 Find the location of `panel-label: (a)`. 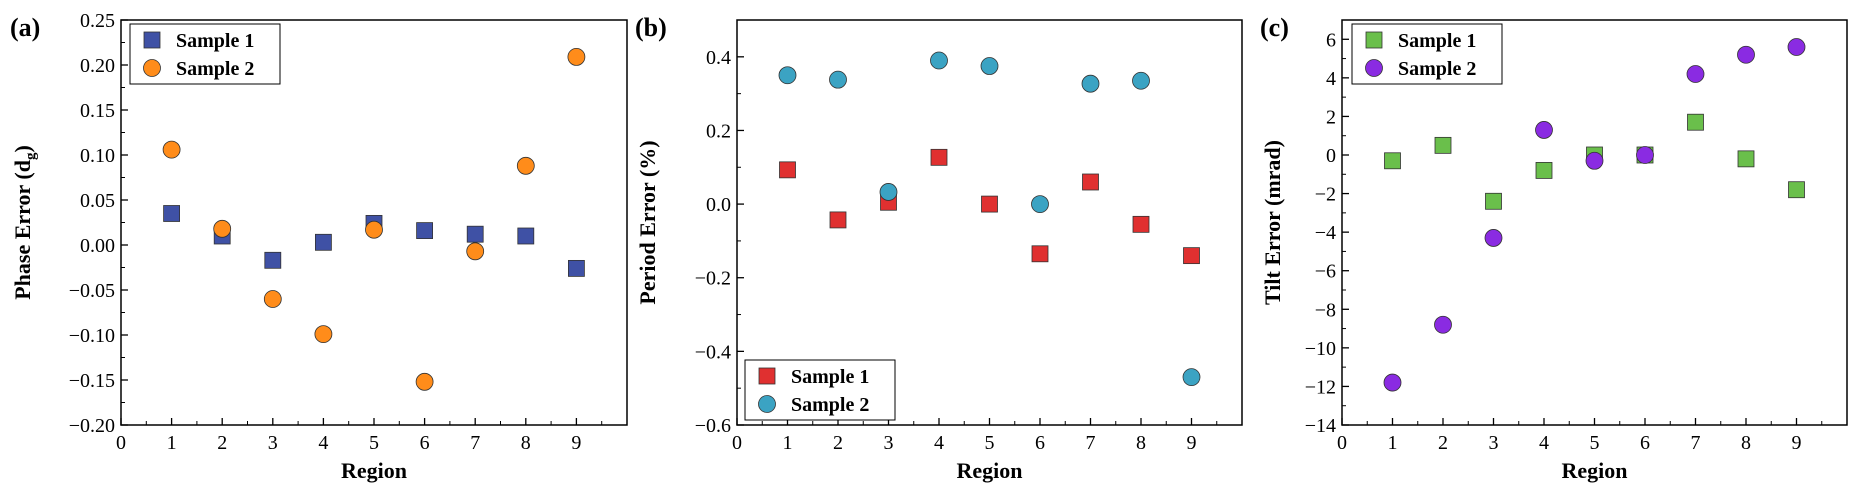

panel-label: (a) is located at coordinates (25, 27).